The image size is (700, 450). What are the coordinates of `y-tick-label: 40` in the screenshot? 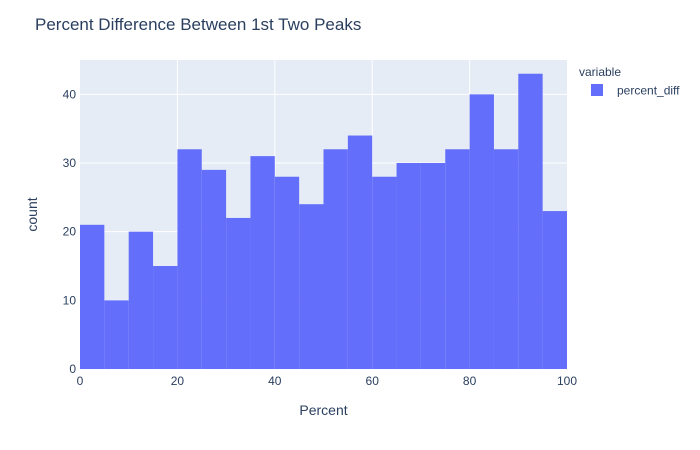 It's located at (70, 94).